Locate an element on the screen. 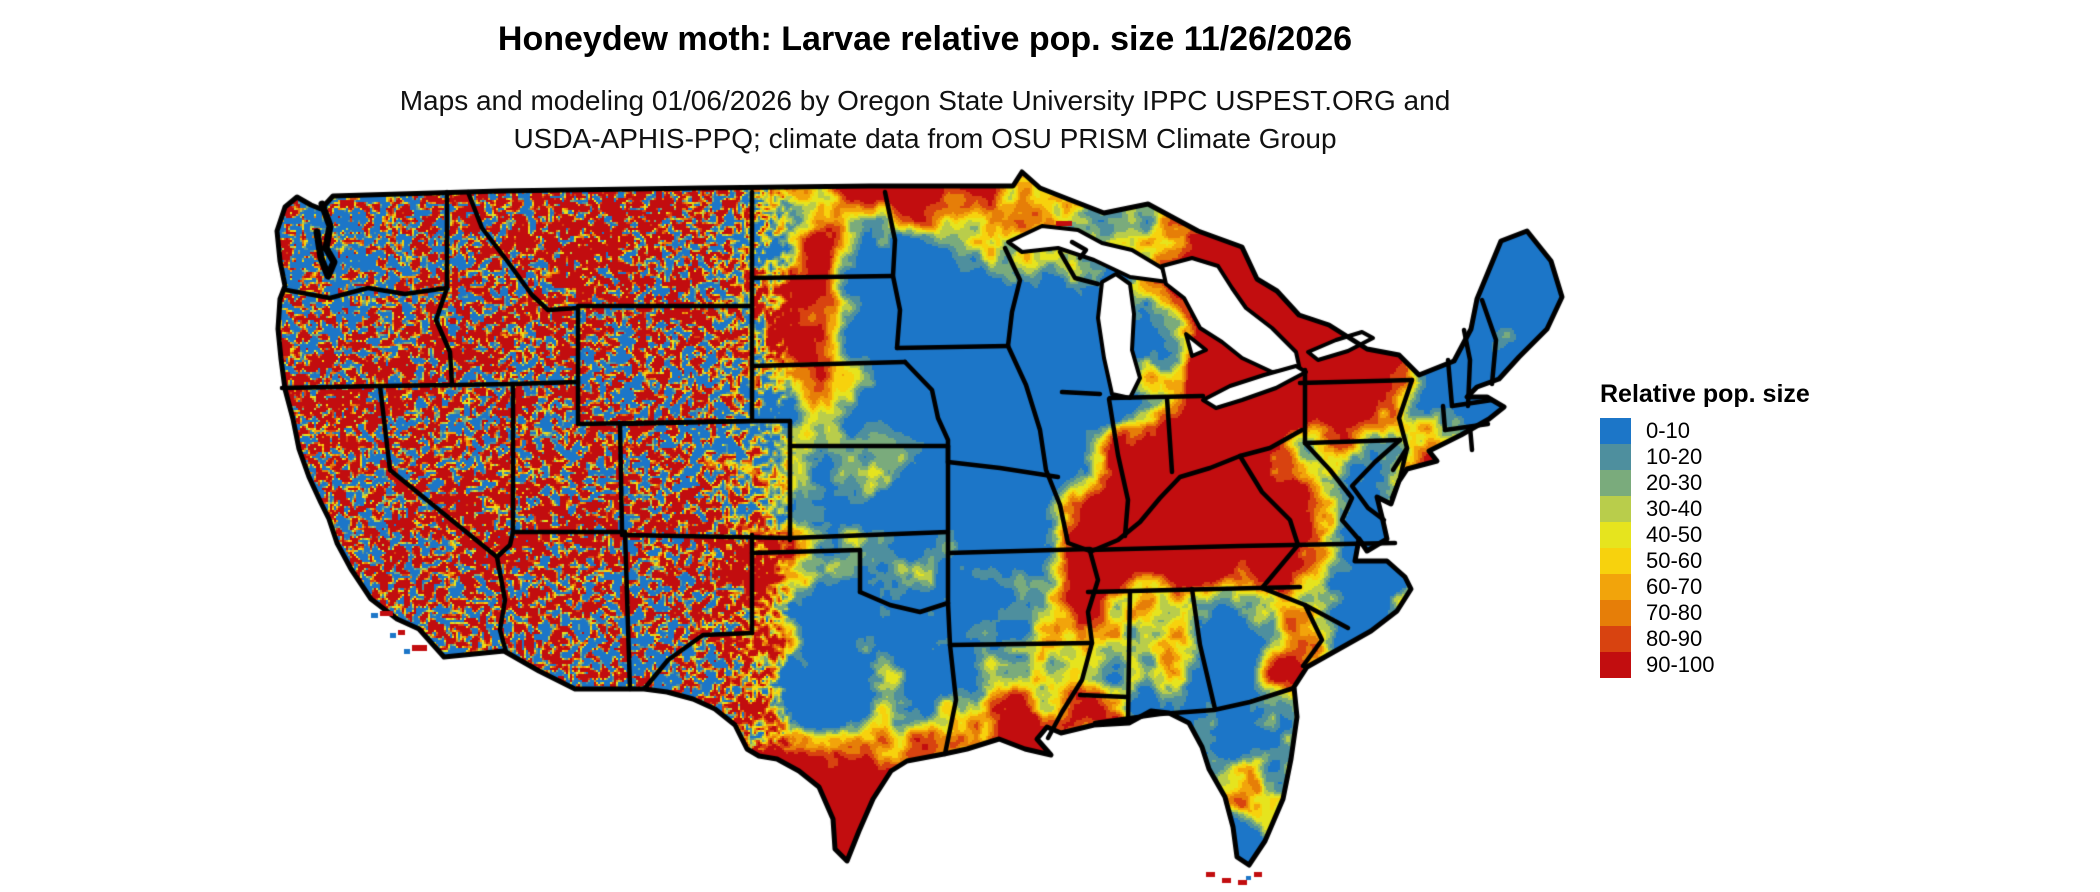 The width and height of the screenshot is (2100, 892). legend-item: 50-60 is located at coordinates (1705, 561).